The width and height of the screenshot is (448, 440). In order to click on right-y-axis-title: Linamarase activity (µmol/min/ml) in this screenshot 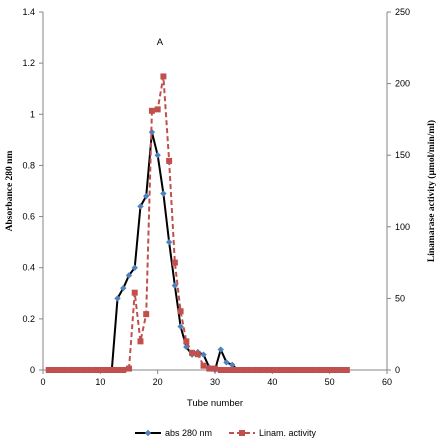, I will do `click(431, 191)`.